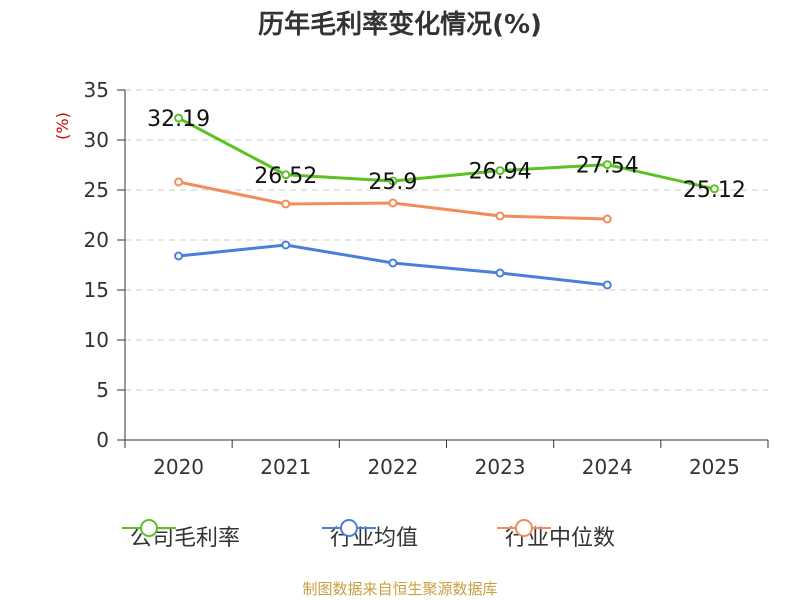 This screenshot has width=800, height=600. Describe the element at coordinates (149, 528) in the screenshot. I see `legend-marker-company` at that location.